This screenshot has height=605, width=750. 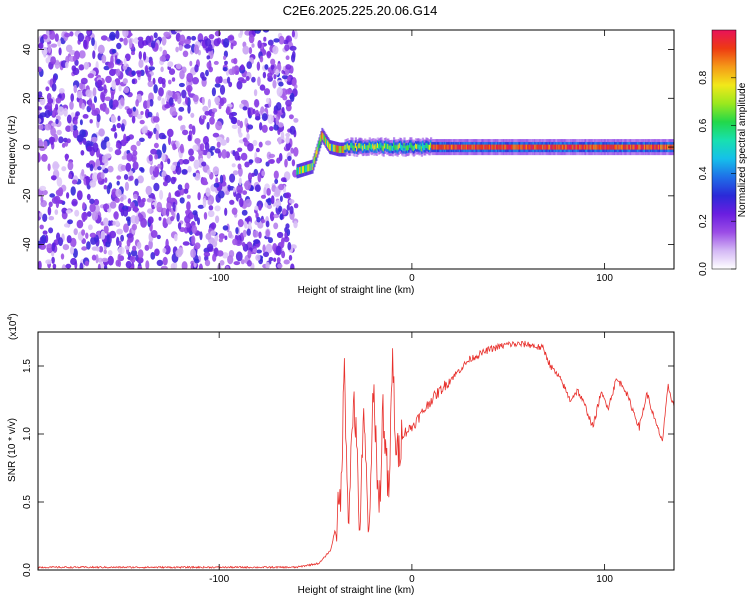 I want to click on y-tick-label: 0, so click(x=27, y=147).